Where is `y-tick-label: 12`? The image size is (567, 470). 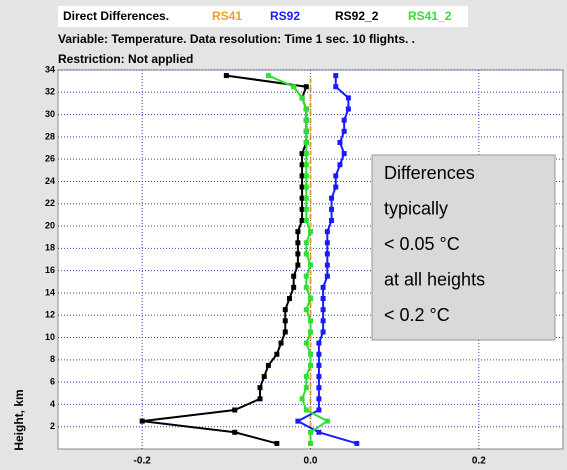 y-tick-label: 12 is located at coordinates (50, 315).